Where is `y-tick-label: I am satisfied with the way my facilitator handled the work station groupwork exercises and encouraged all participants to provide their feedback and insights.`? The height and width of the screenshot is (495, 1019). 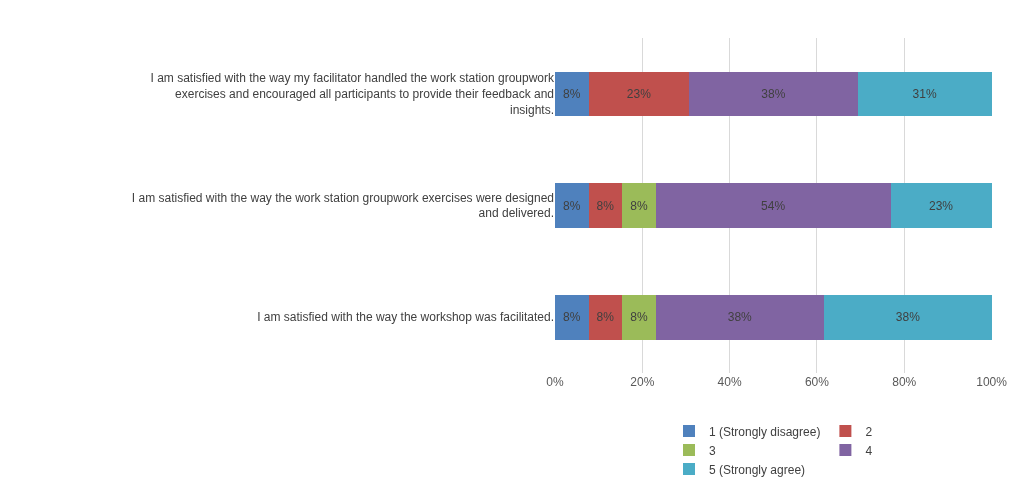 y-tick-label: I am satisfied with the way my facilitator handled the work station groupwork exercises and encouraged all participants to provide their feedback and insights. is located at coordinates (352, 94).